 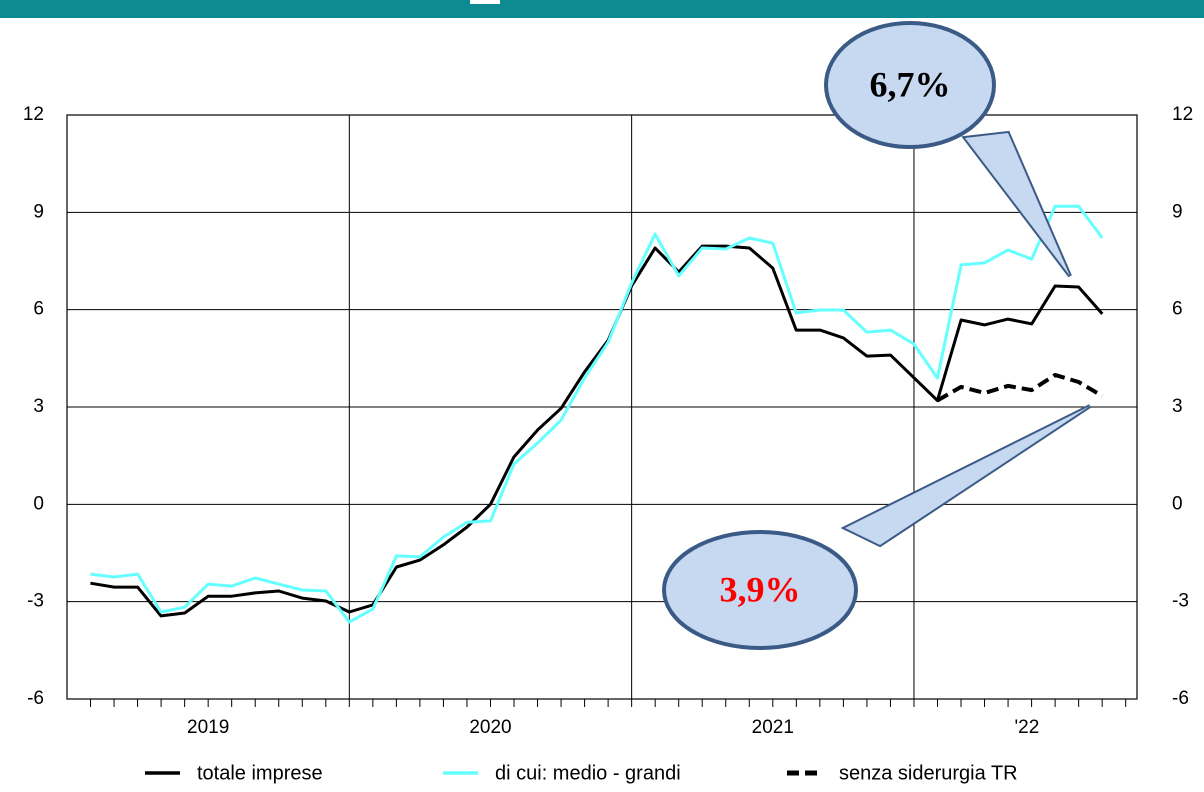 I want to click on y-tick-label: 3, so click(x=38, y=406).